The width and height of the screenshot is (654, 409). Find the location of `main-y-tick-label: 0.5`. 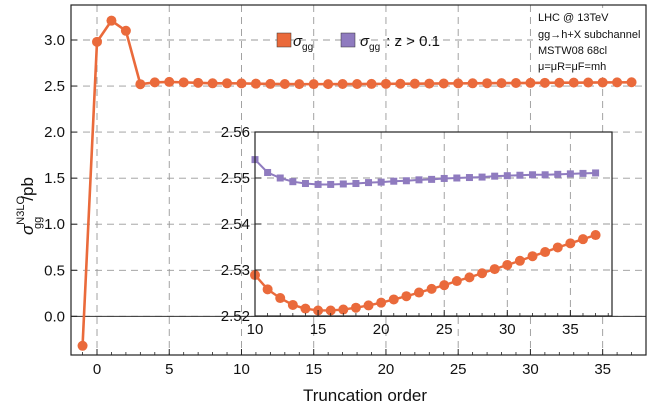

main-y-tick-label: 0.5 is located at coordinates (54, 270).